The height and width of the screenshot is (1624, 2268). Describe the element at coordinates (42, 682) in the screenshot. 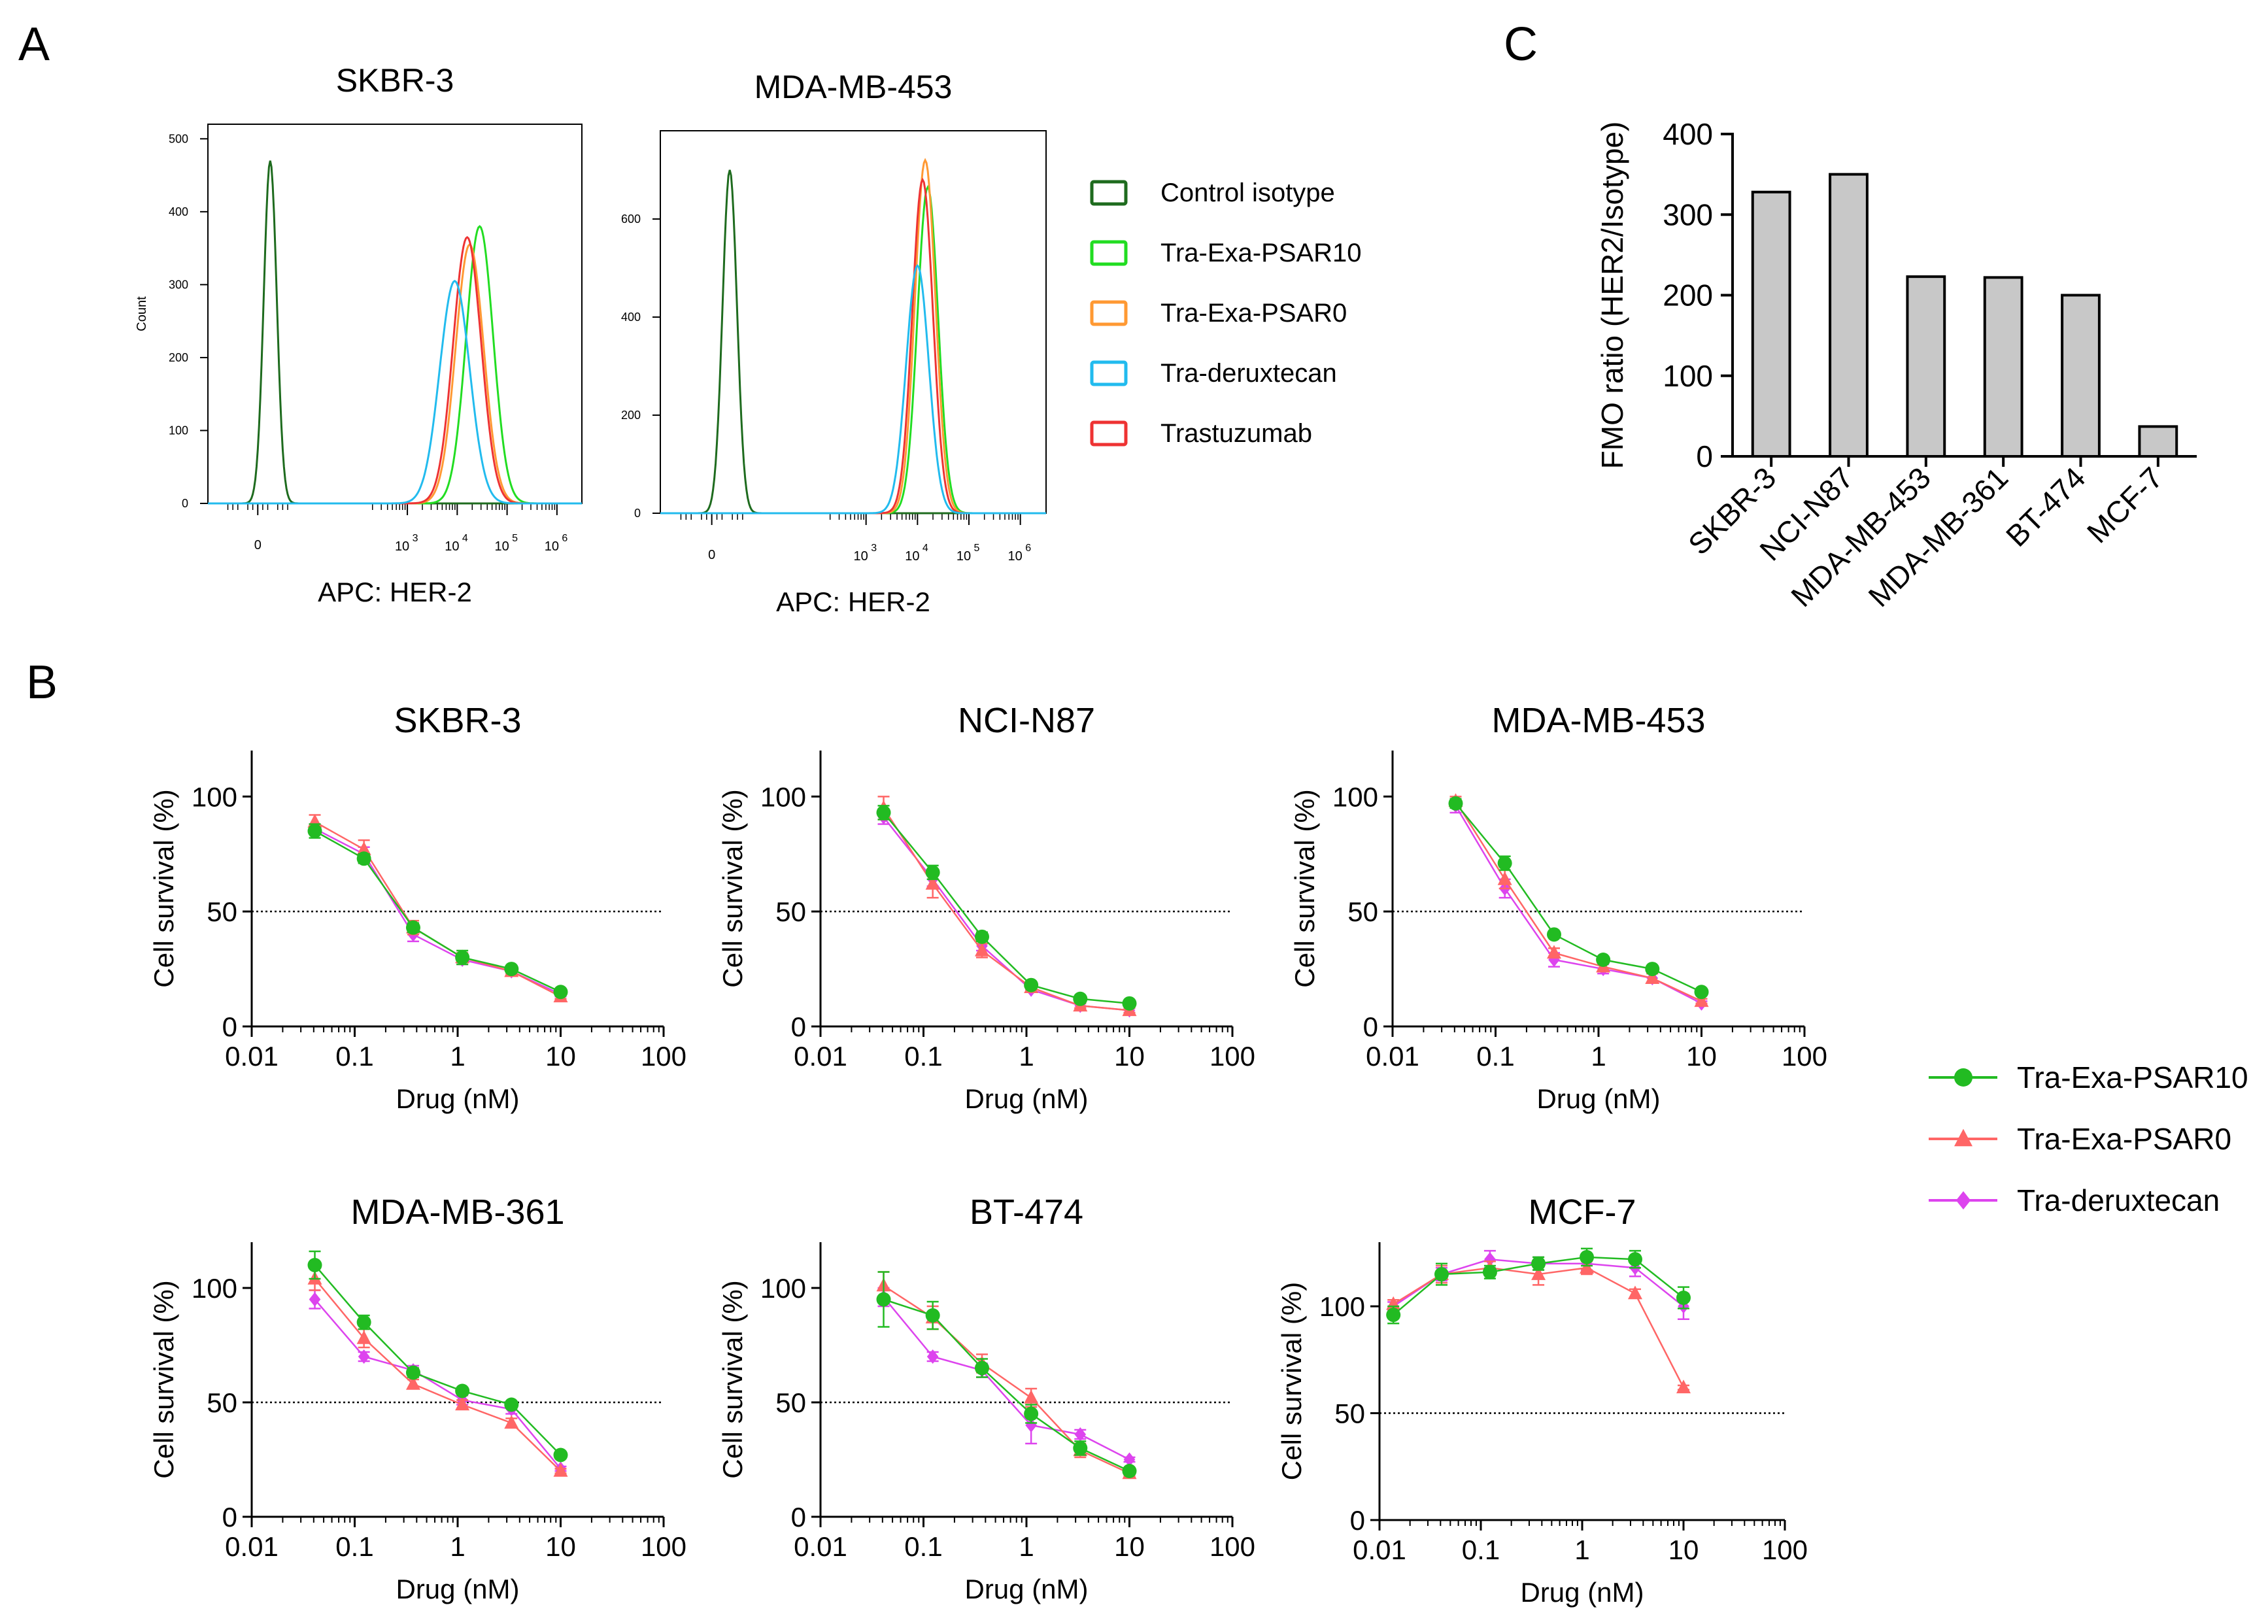

I see `panel-label-b: B` at that location.